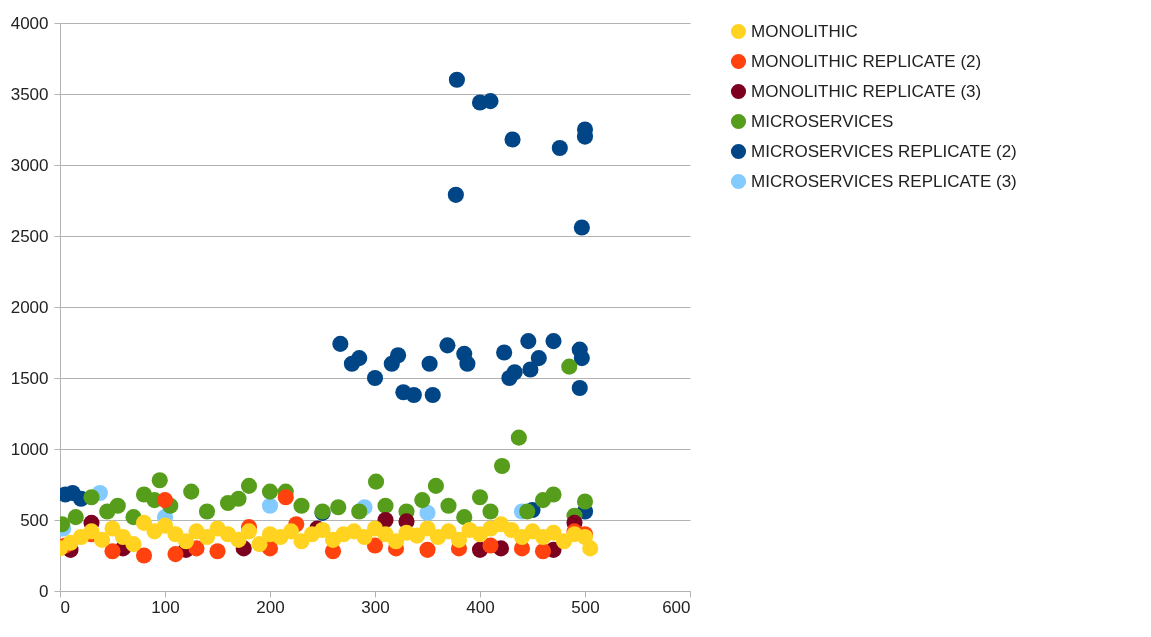  Describe the element at coordinates (375, 607) in the screenshot. I see `x-tick-label: 300` at that location.